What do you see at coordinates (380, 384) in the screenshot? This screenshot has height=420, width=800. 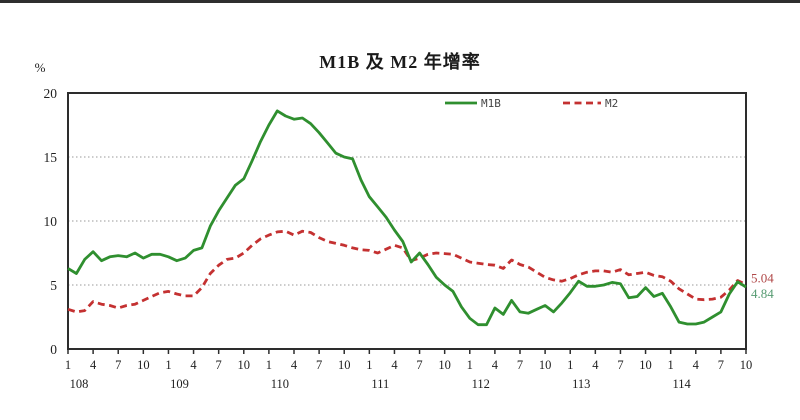 I see `x-year-label: 111` at bounding box center [380, 384].